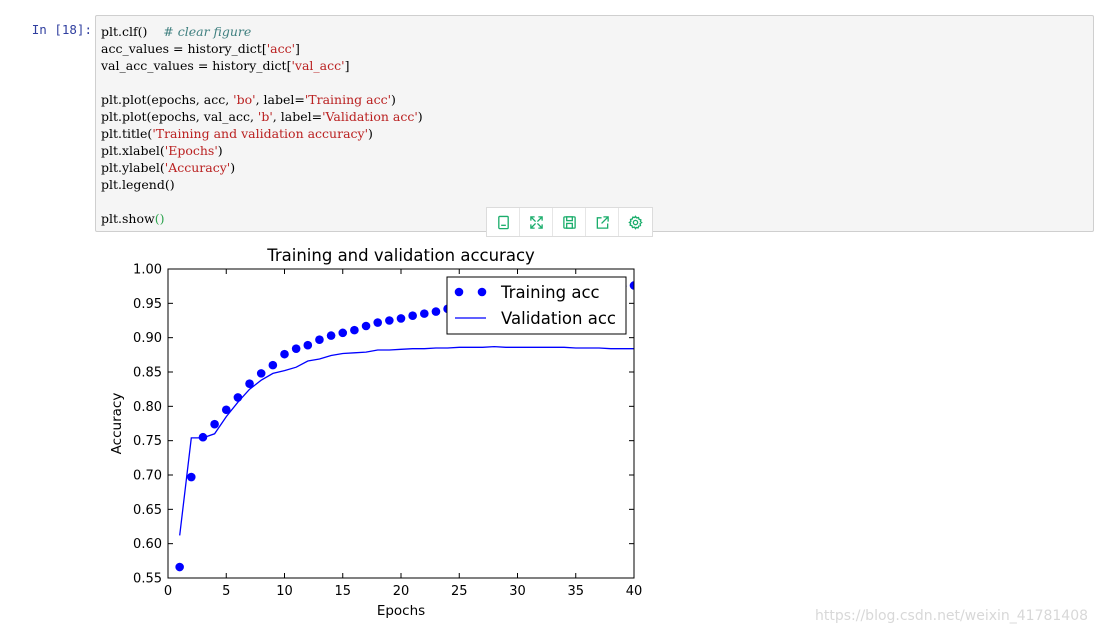 This screenshot has width=1095, height=635. Describe the element at coordinates (138, 184) in the screenshot. I see `code-token: plt.legend()` at that location.